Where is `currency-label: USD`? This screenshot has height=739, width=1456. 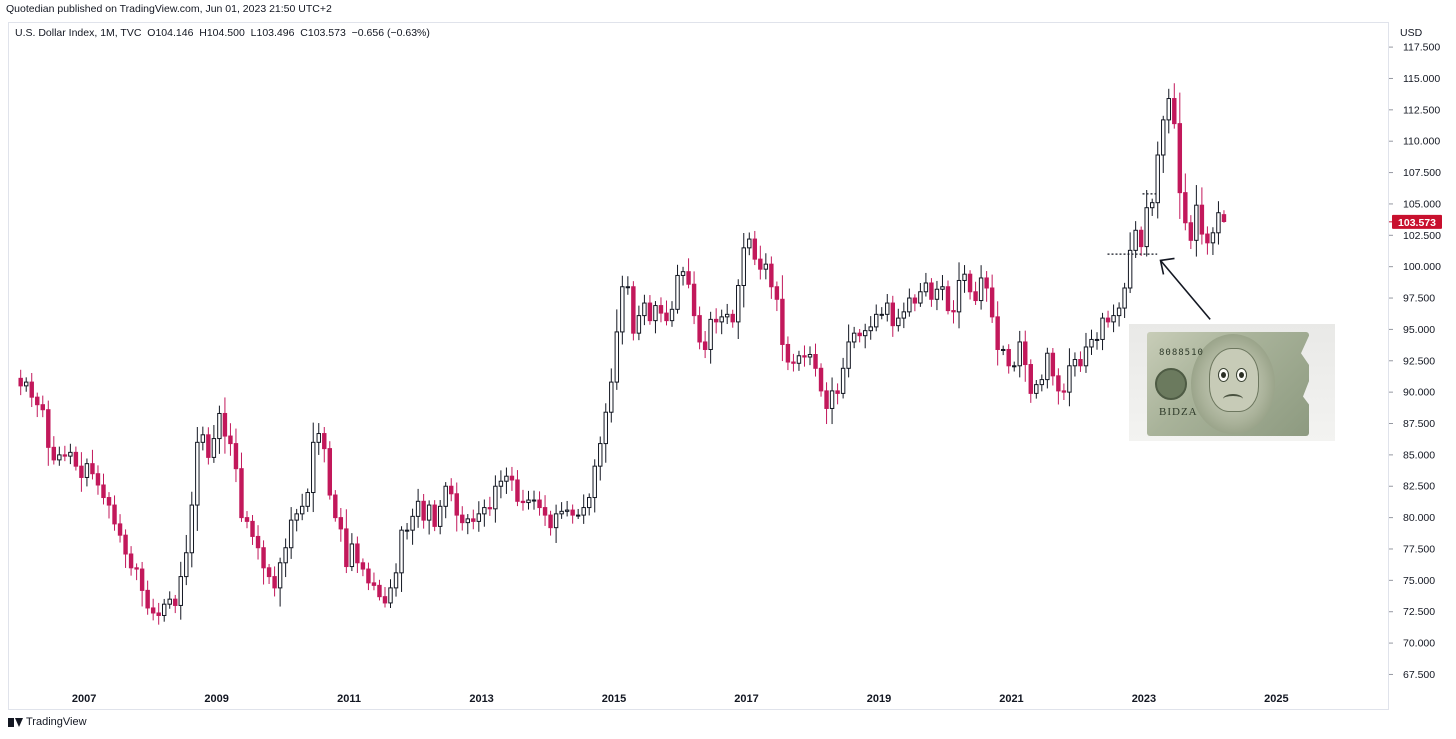
currency-label: USD is located at coordinates (1411, 33).